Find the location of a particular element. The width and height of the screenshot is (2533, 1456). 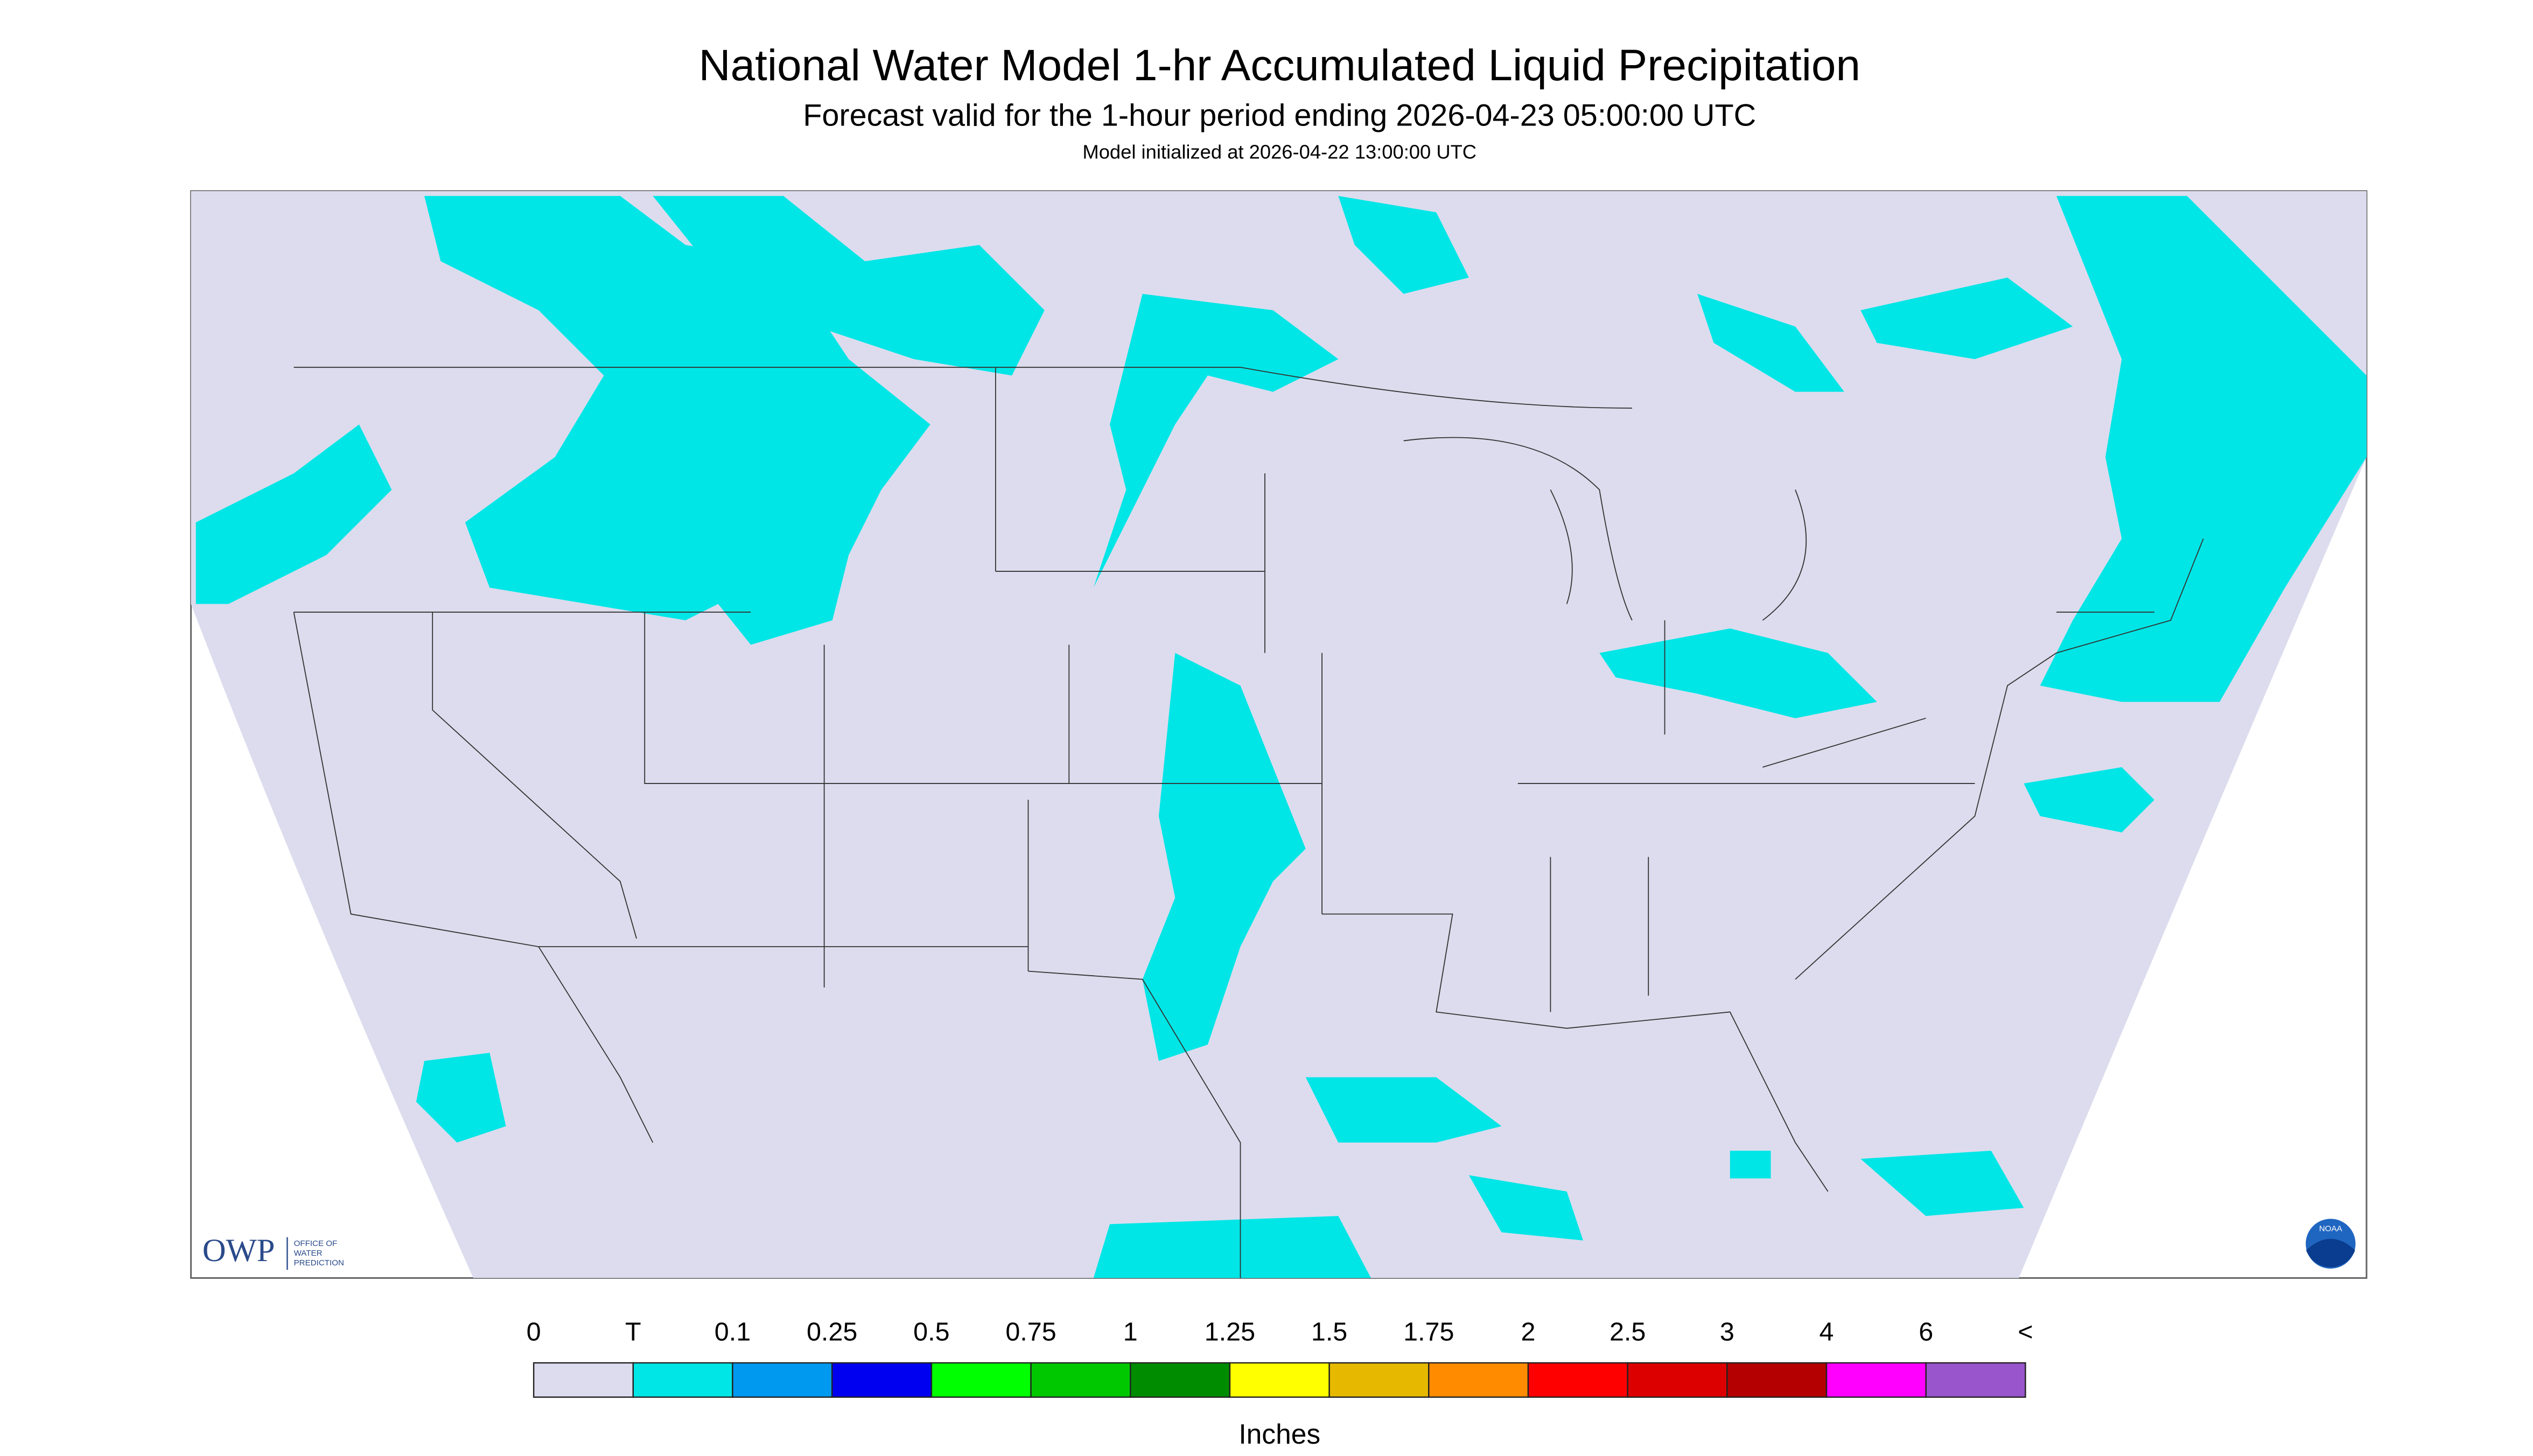

legend-label: 0.5 is located at coordinates (931, 1331).